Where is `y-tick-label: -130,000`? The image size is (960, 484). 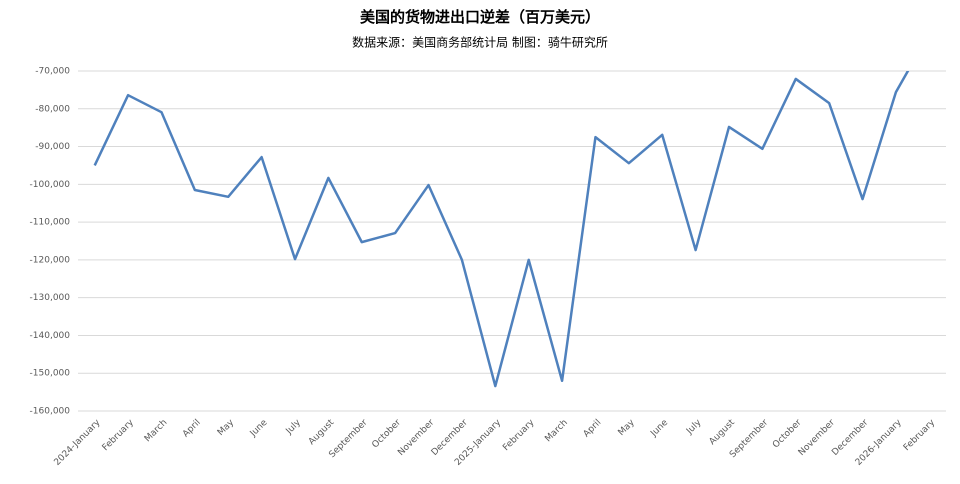 y-tick-label: -130,000 is located at coordinates (50, 298).